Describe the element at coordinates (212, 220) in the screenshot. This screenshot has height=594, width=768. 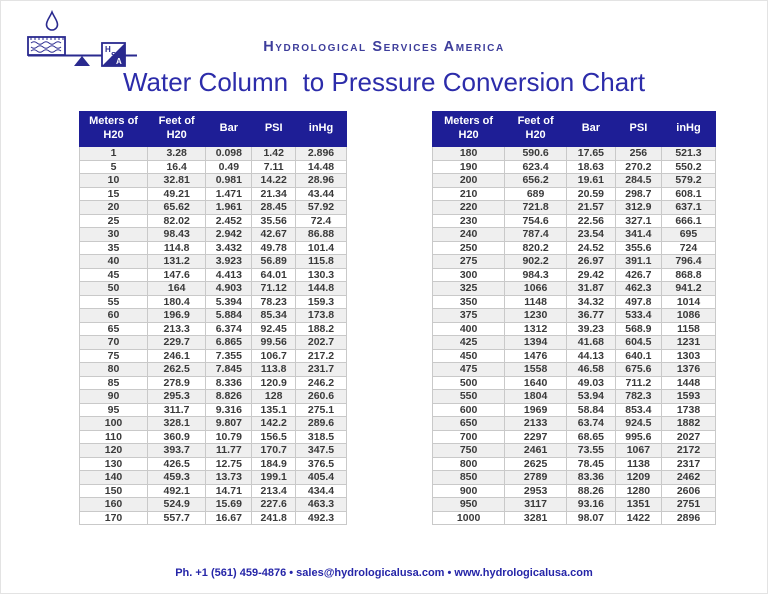
I see `table-row: 25 82.02 2.452 35.56 72.4` at that location.